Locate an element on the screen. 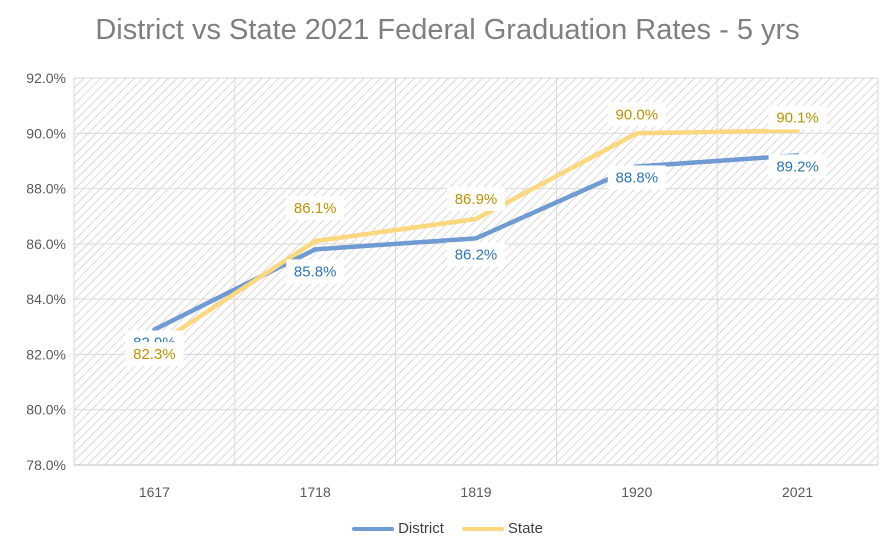  data-label-state: 82.3% is located at coordinates (154, 354).